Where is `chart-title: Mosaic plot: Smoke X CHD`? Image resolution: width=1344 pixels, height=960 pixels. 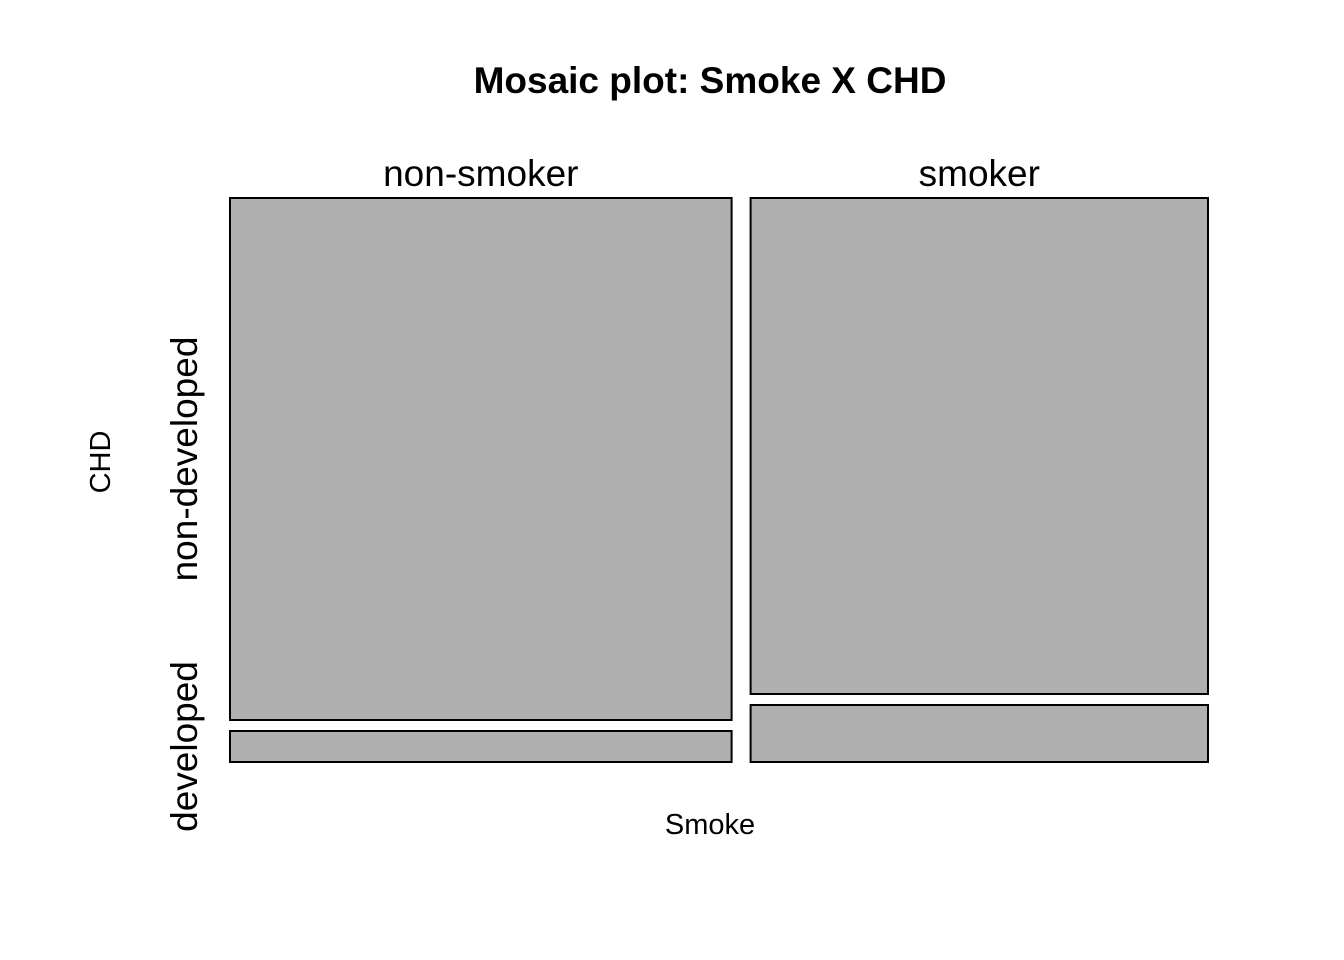
chart-title: Mosaic plot: Smoke X CHD is located at coordinates (710, 80).